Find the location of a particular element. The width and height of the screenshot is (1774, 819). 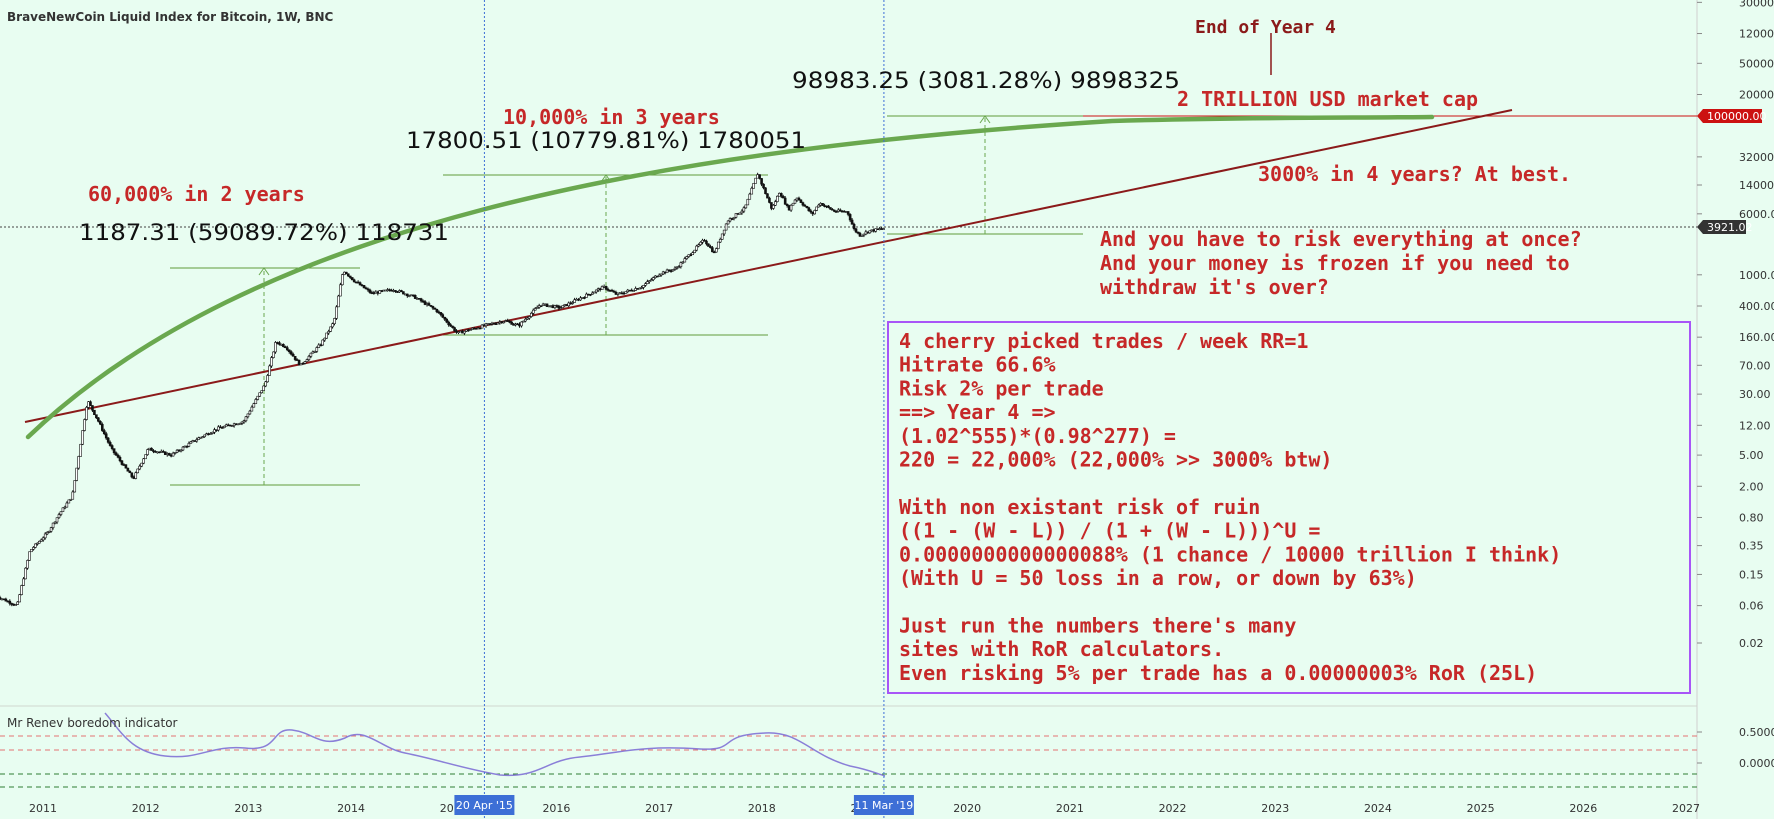

y-tick-label: 70.00 is located at coordinates (1755, 365).